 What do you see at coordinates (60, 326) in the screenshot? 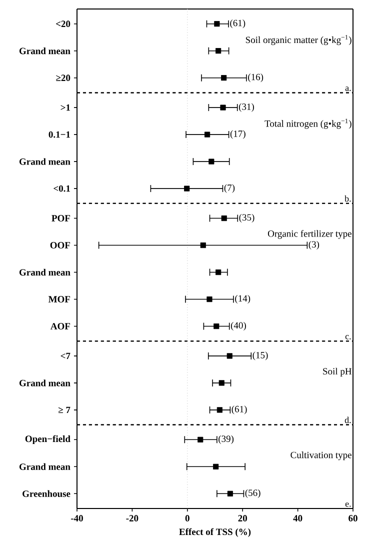
I see `y-tick-label: AOF` at bounding box center [60, 326].